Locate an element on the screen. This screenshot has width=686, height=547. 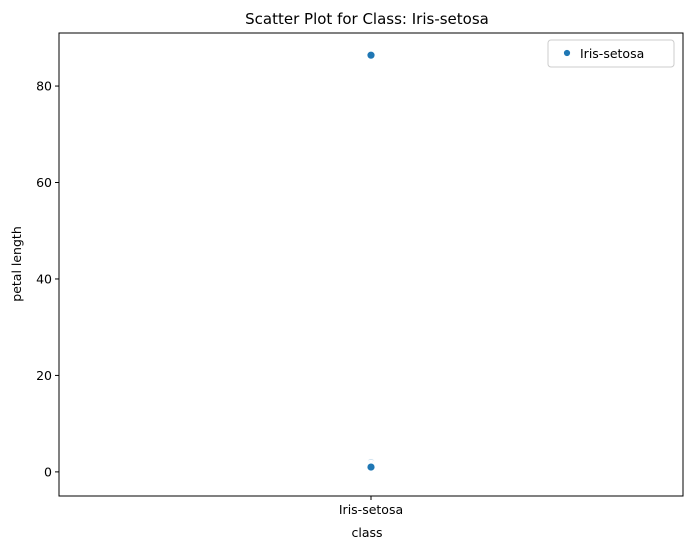
legend-label-iris-setosa: Iris-setosa is located at coordinates (612, 53).